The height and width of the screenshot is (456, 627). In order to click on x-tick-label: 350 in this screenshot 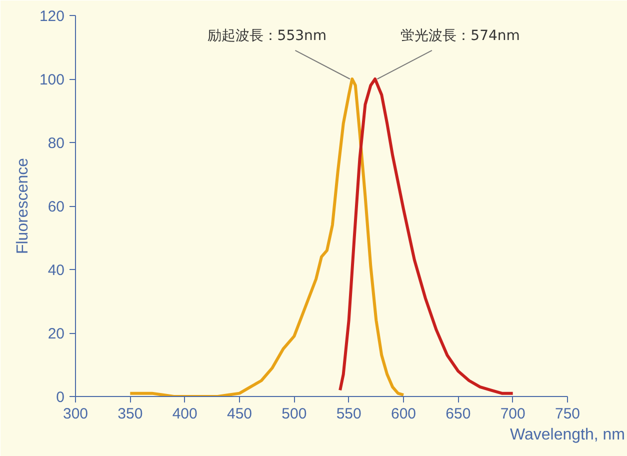, I will do `click(130, 414)`.